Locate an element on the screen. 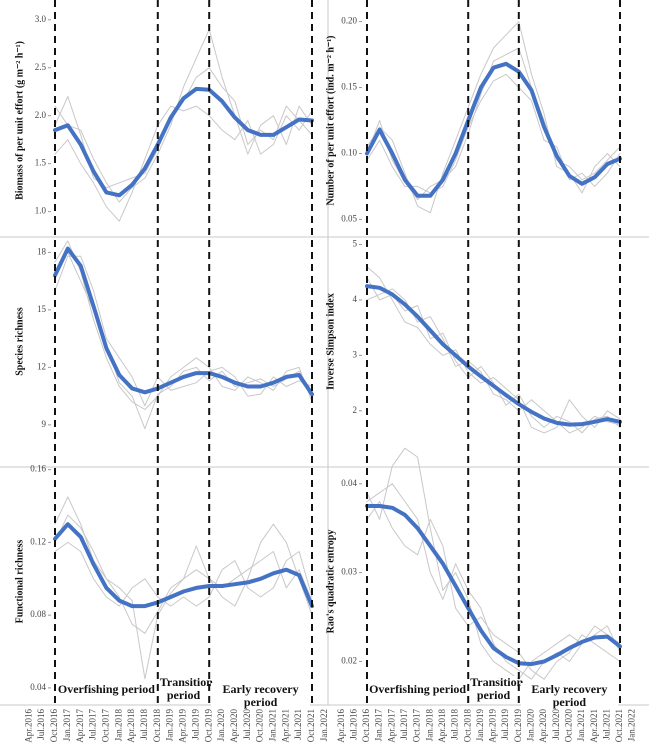 The width and height of the screenshot is (649, 751). y-tick-label: 0.20 is located at coordinates (349, 21).